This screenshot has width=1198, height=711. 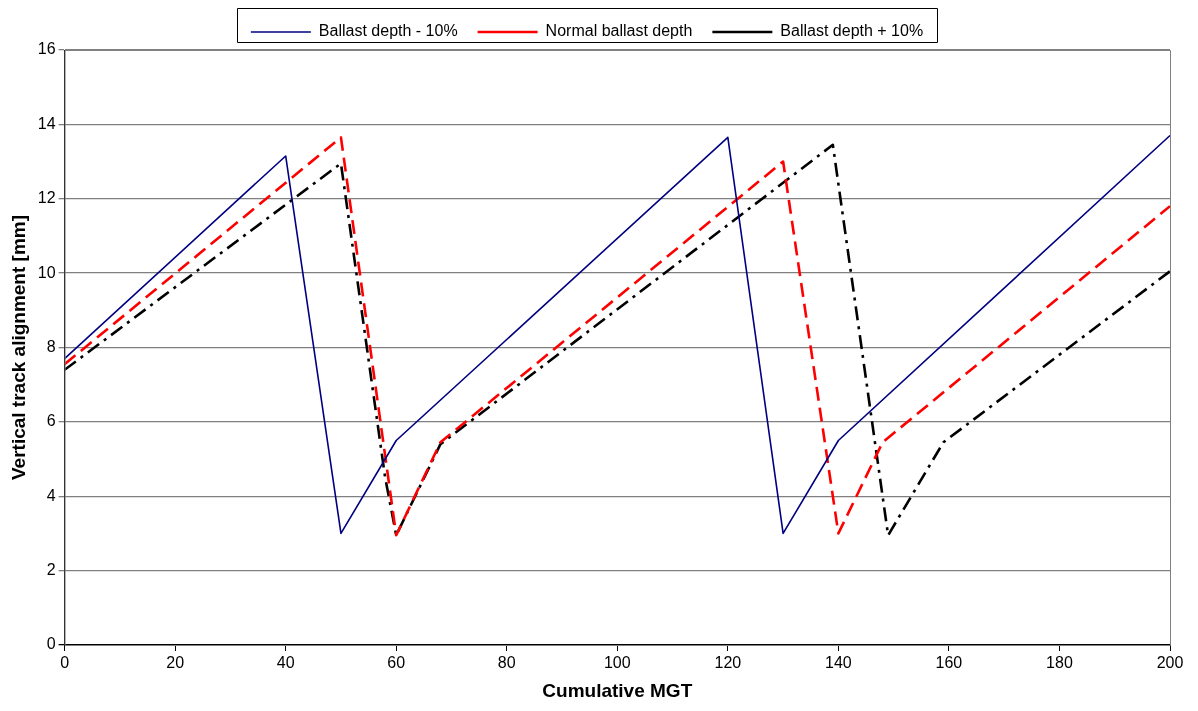 I want to click on x-tick-label: 200, so click(x=1170, y=663).